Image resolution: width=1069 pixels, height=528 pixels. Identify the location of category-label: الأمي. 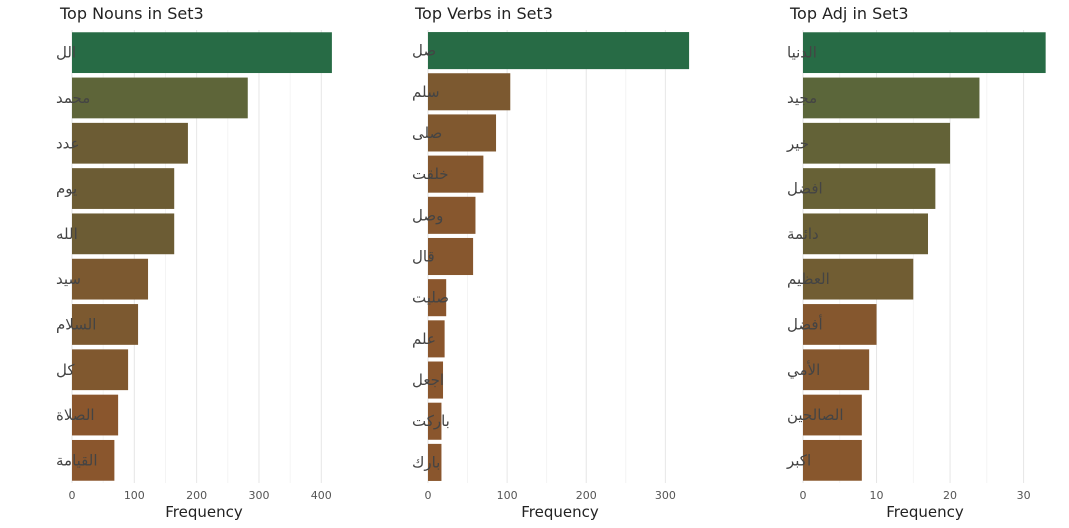
(803, 370).